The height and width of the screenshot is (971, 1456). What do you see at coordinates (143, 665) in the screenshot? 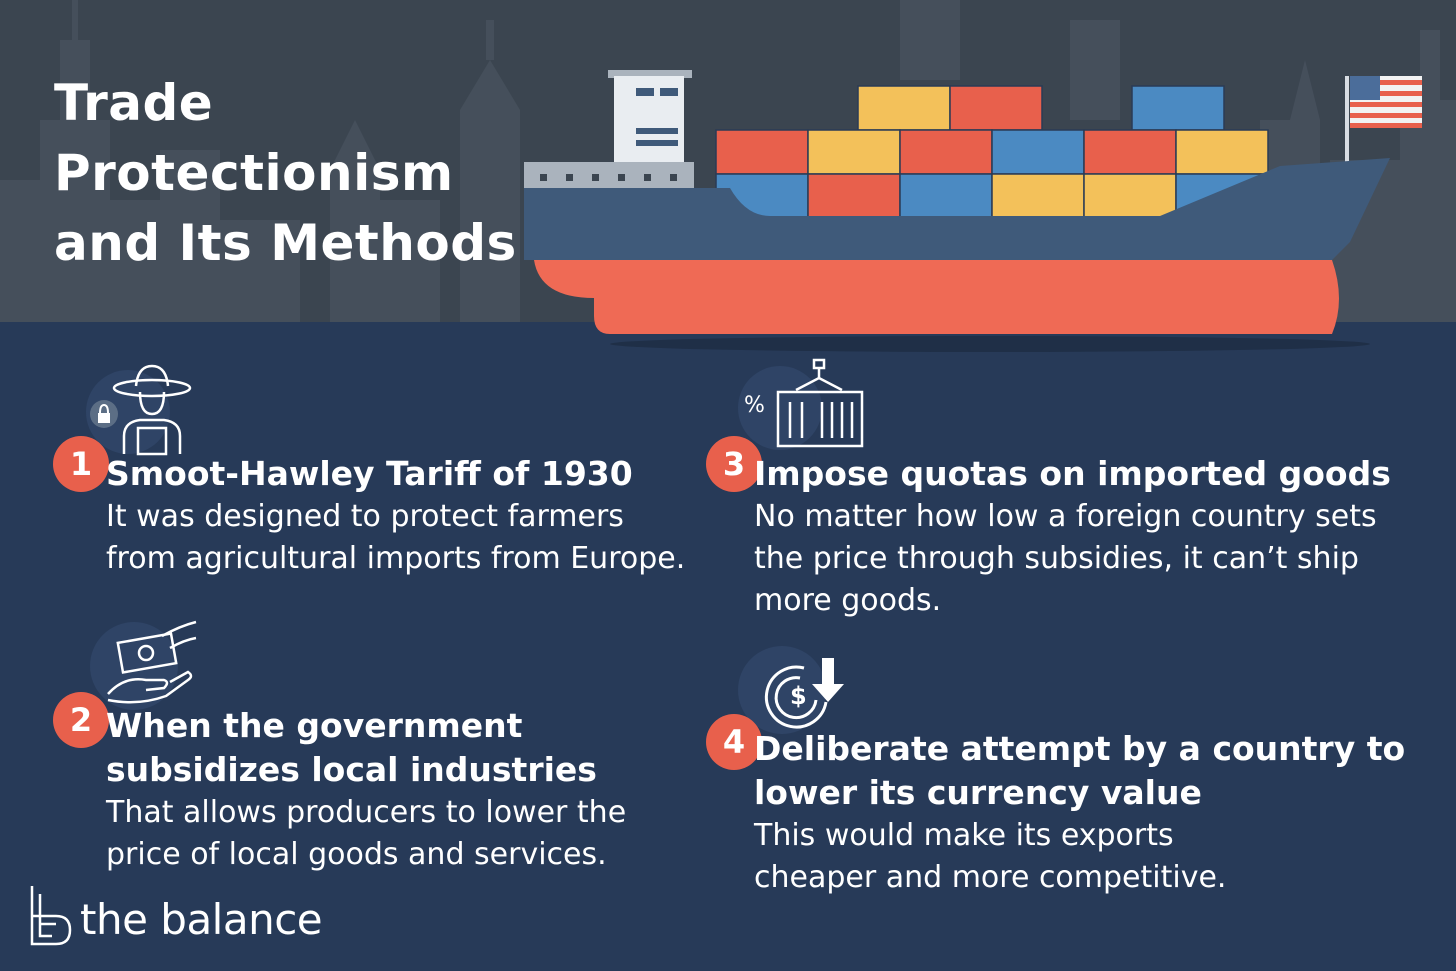
I see `money-hand-icon` at bounding box center [143, 665].